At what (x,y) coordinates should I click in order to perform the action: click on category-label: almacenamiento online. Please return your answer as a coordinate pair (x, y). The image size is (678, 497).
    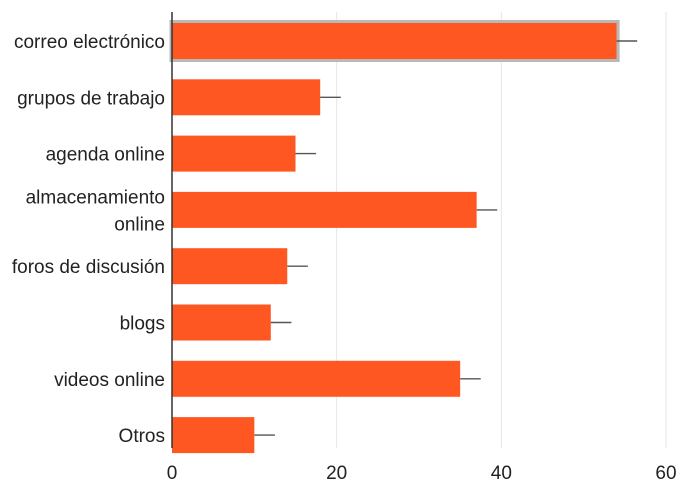
    Looking at the image, I should click on (95, 211).